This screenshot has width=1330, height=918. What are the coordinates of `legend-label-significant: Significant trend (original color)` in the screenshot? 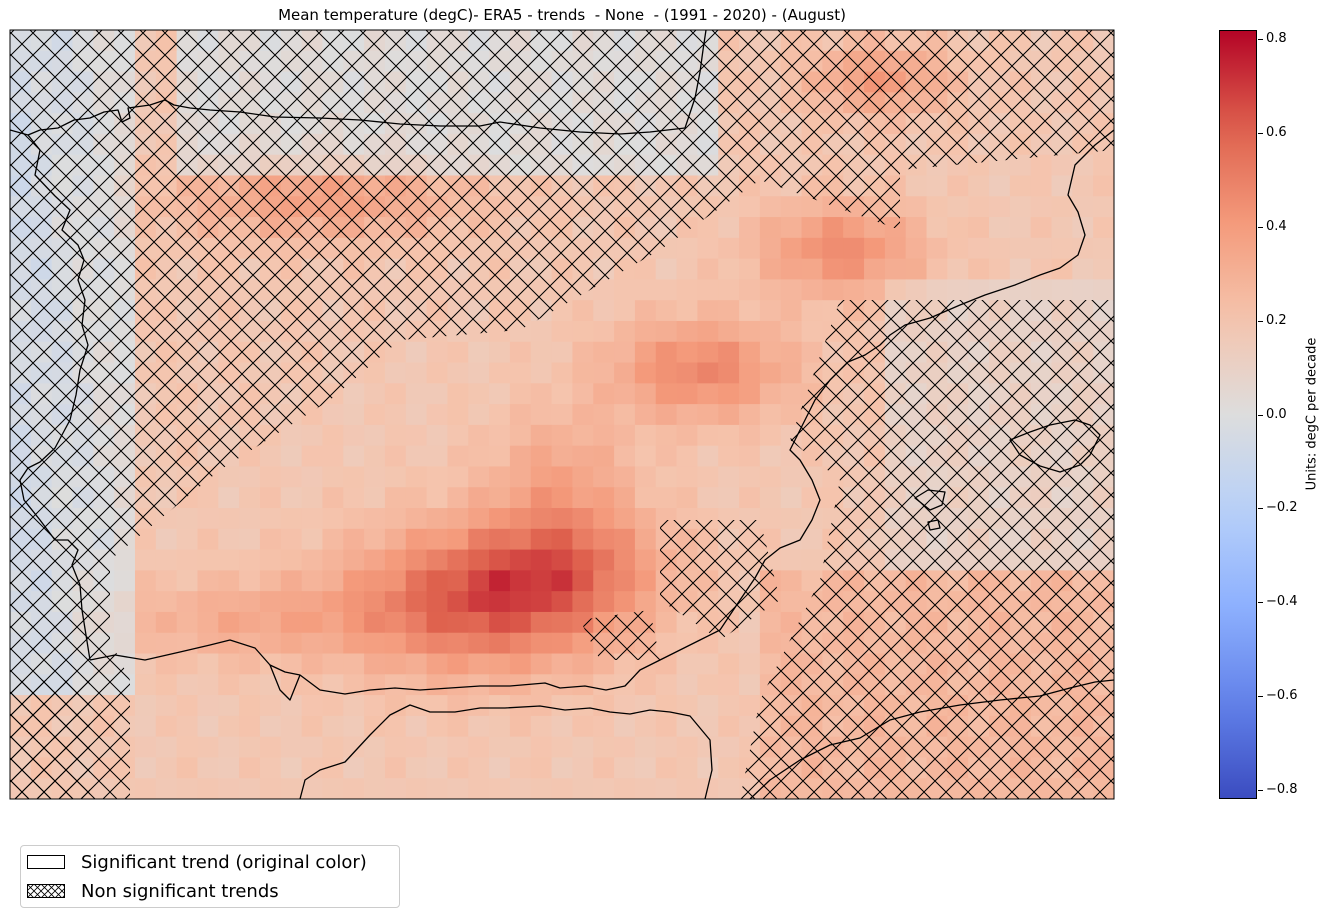 It's located at (224, 862).